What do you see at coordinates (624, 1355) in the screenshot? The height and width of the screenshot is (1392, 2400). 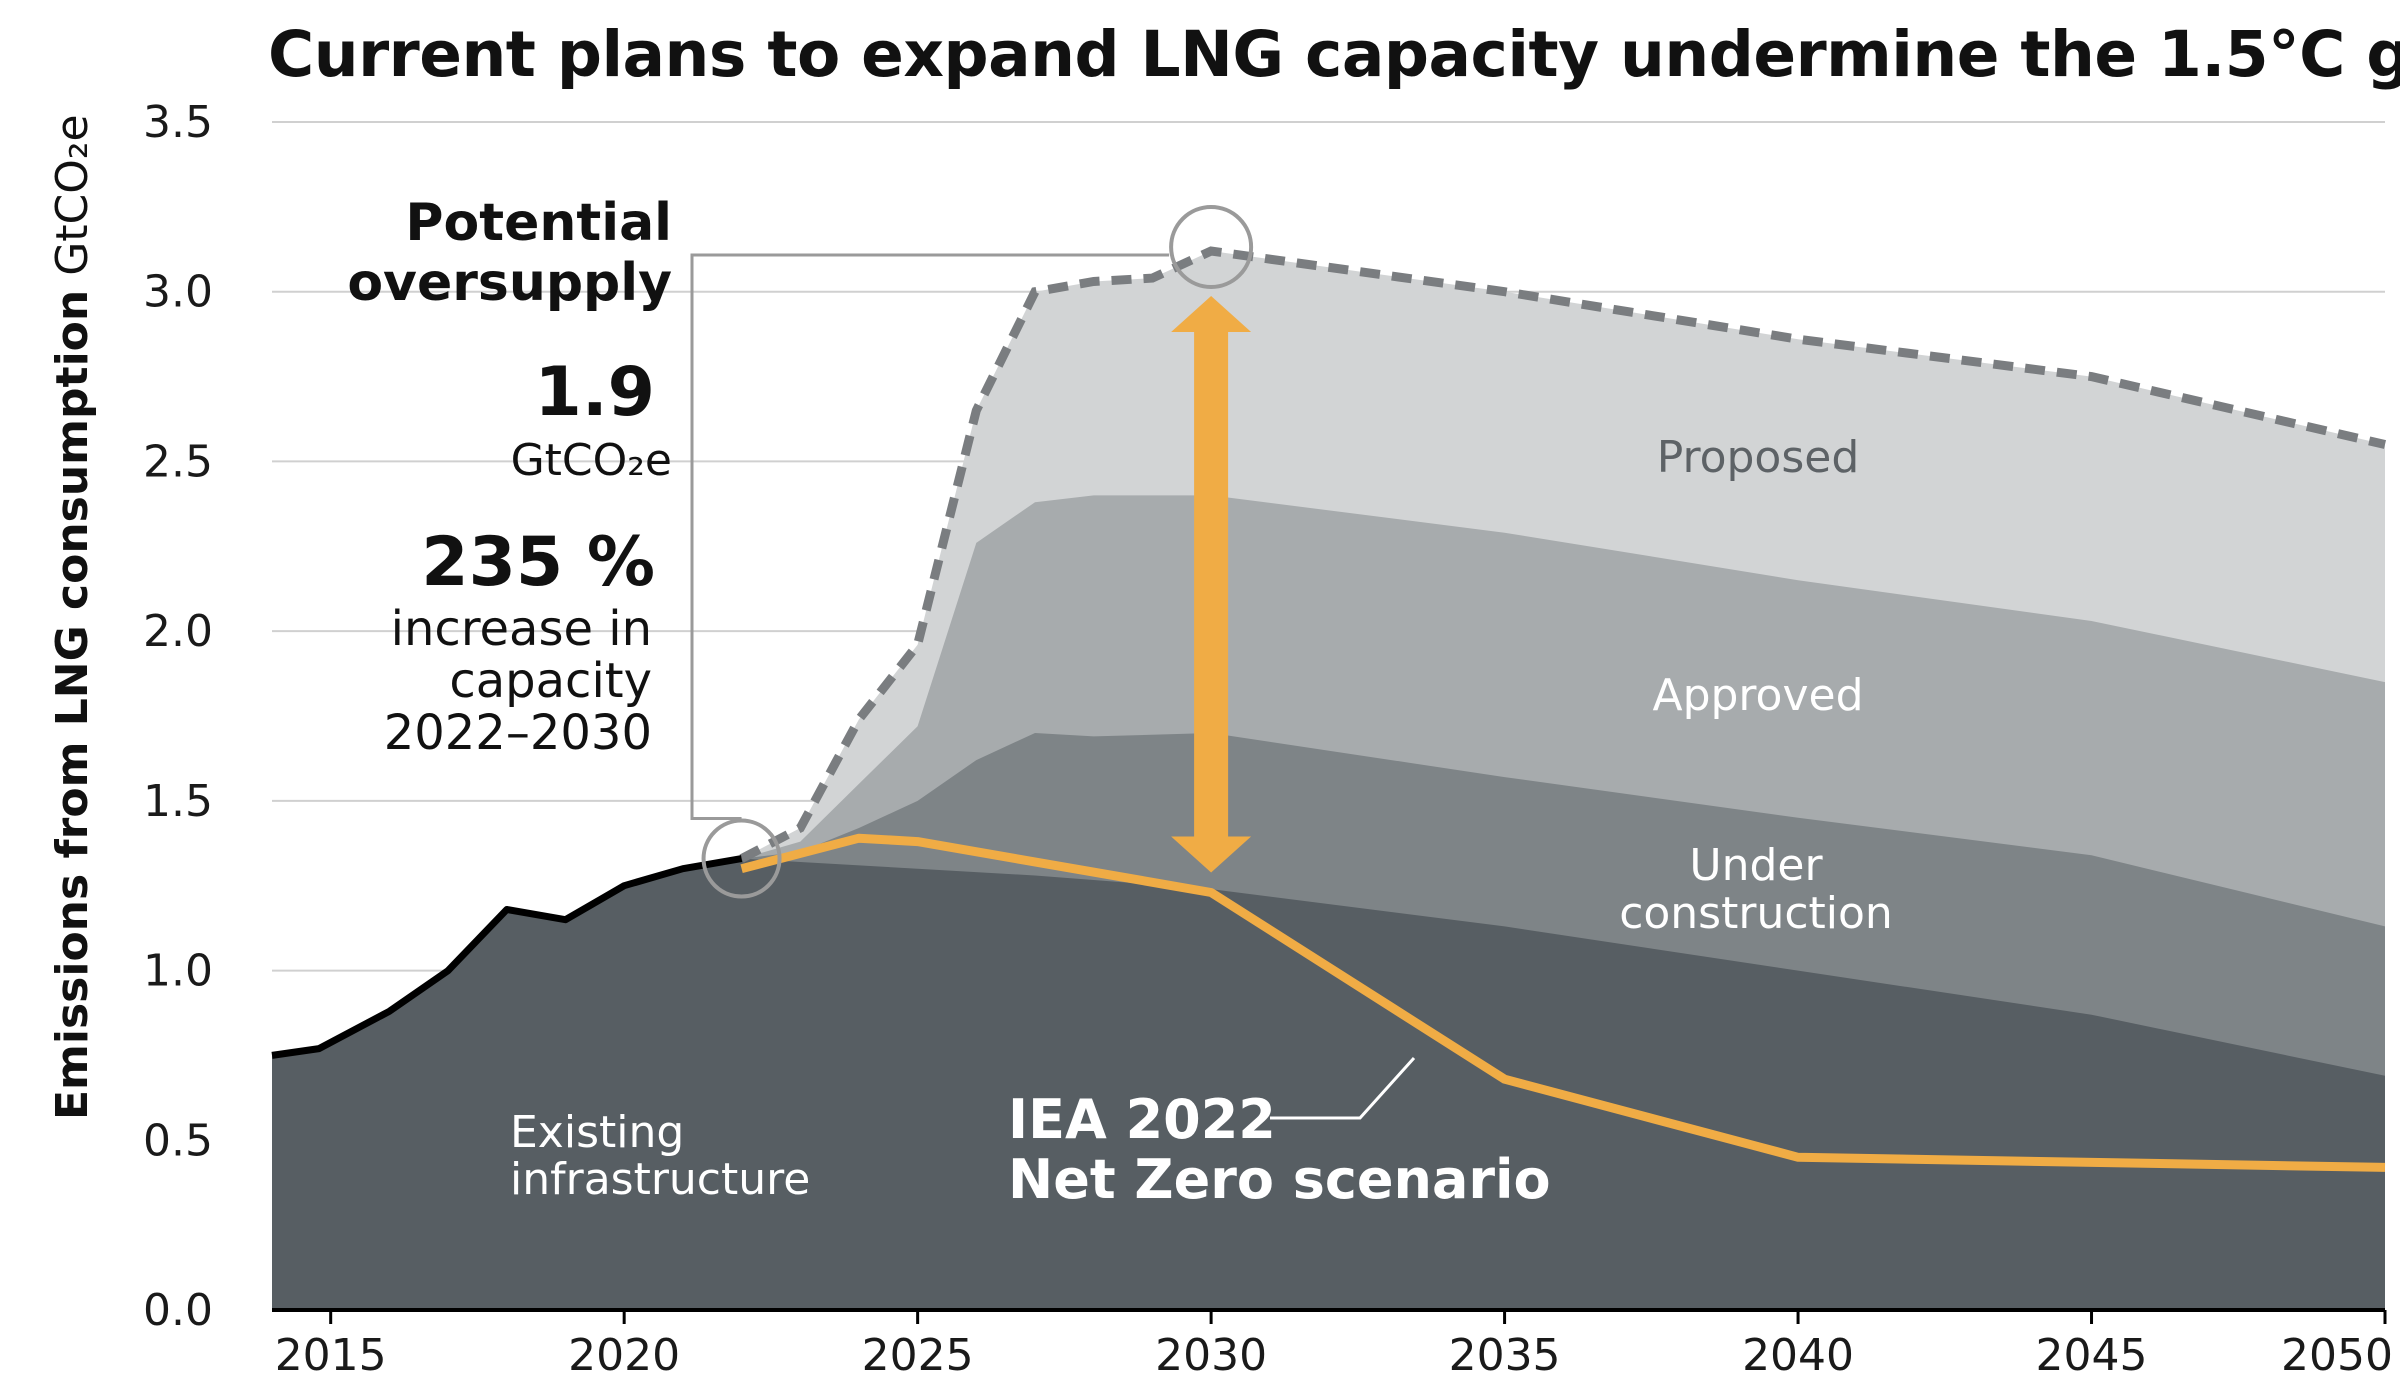 I see `x-tick-label-2020: 2020` at bounding box center [624, 1355].